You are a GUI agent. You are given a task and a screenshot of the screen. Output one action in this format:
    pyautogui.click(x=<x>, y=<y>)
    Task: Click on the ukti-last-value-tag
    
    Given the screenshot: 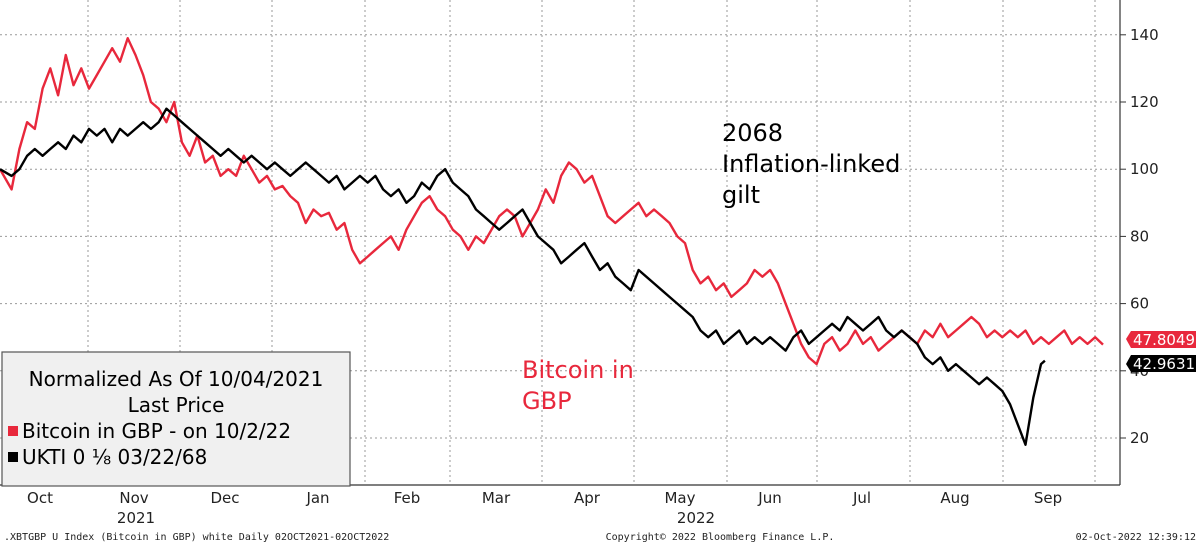 What is the action you would take?
    pyautogui.click(x=1161, y=363)
    